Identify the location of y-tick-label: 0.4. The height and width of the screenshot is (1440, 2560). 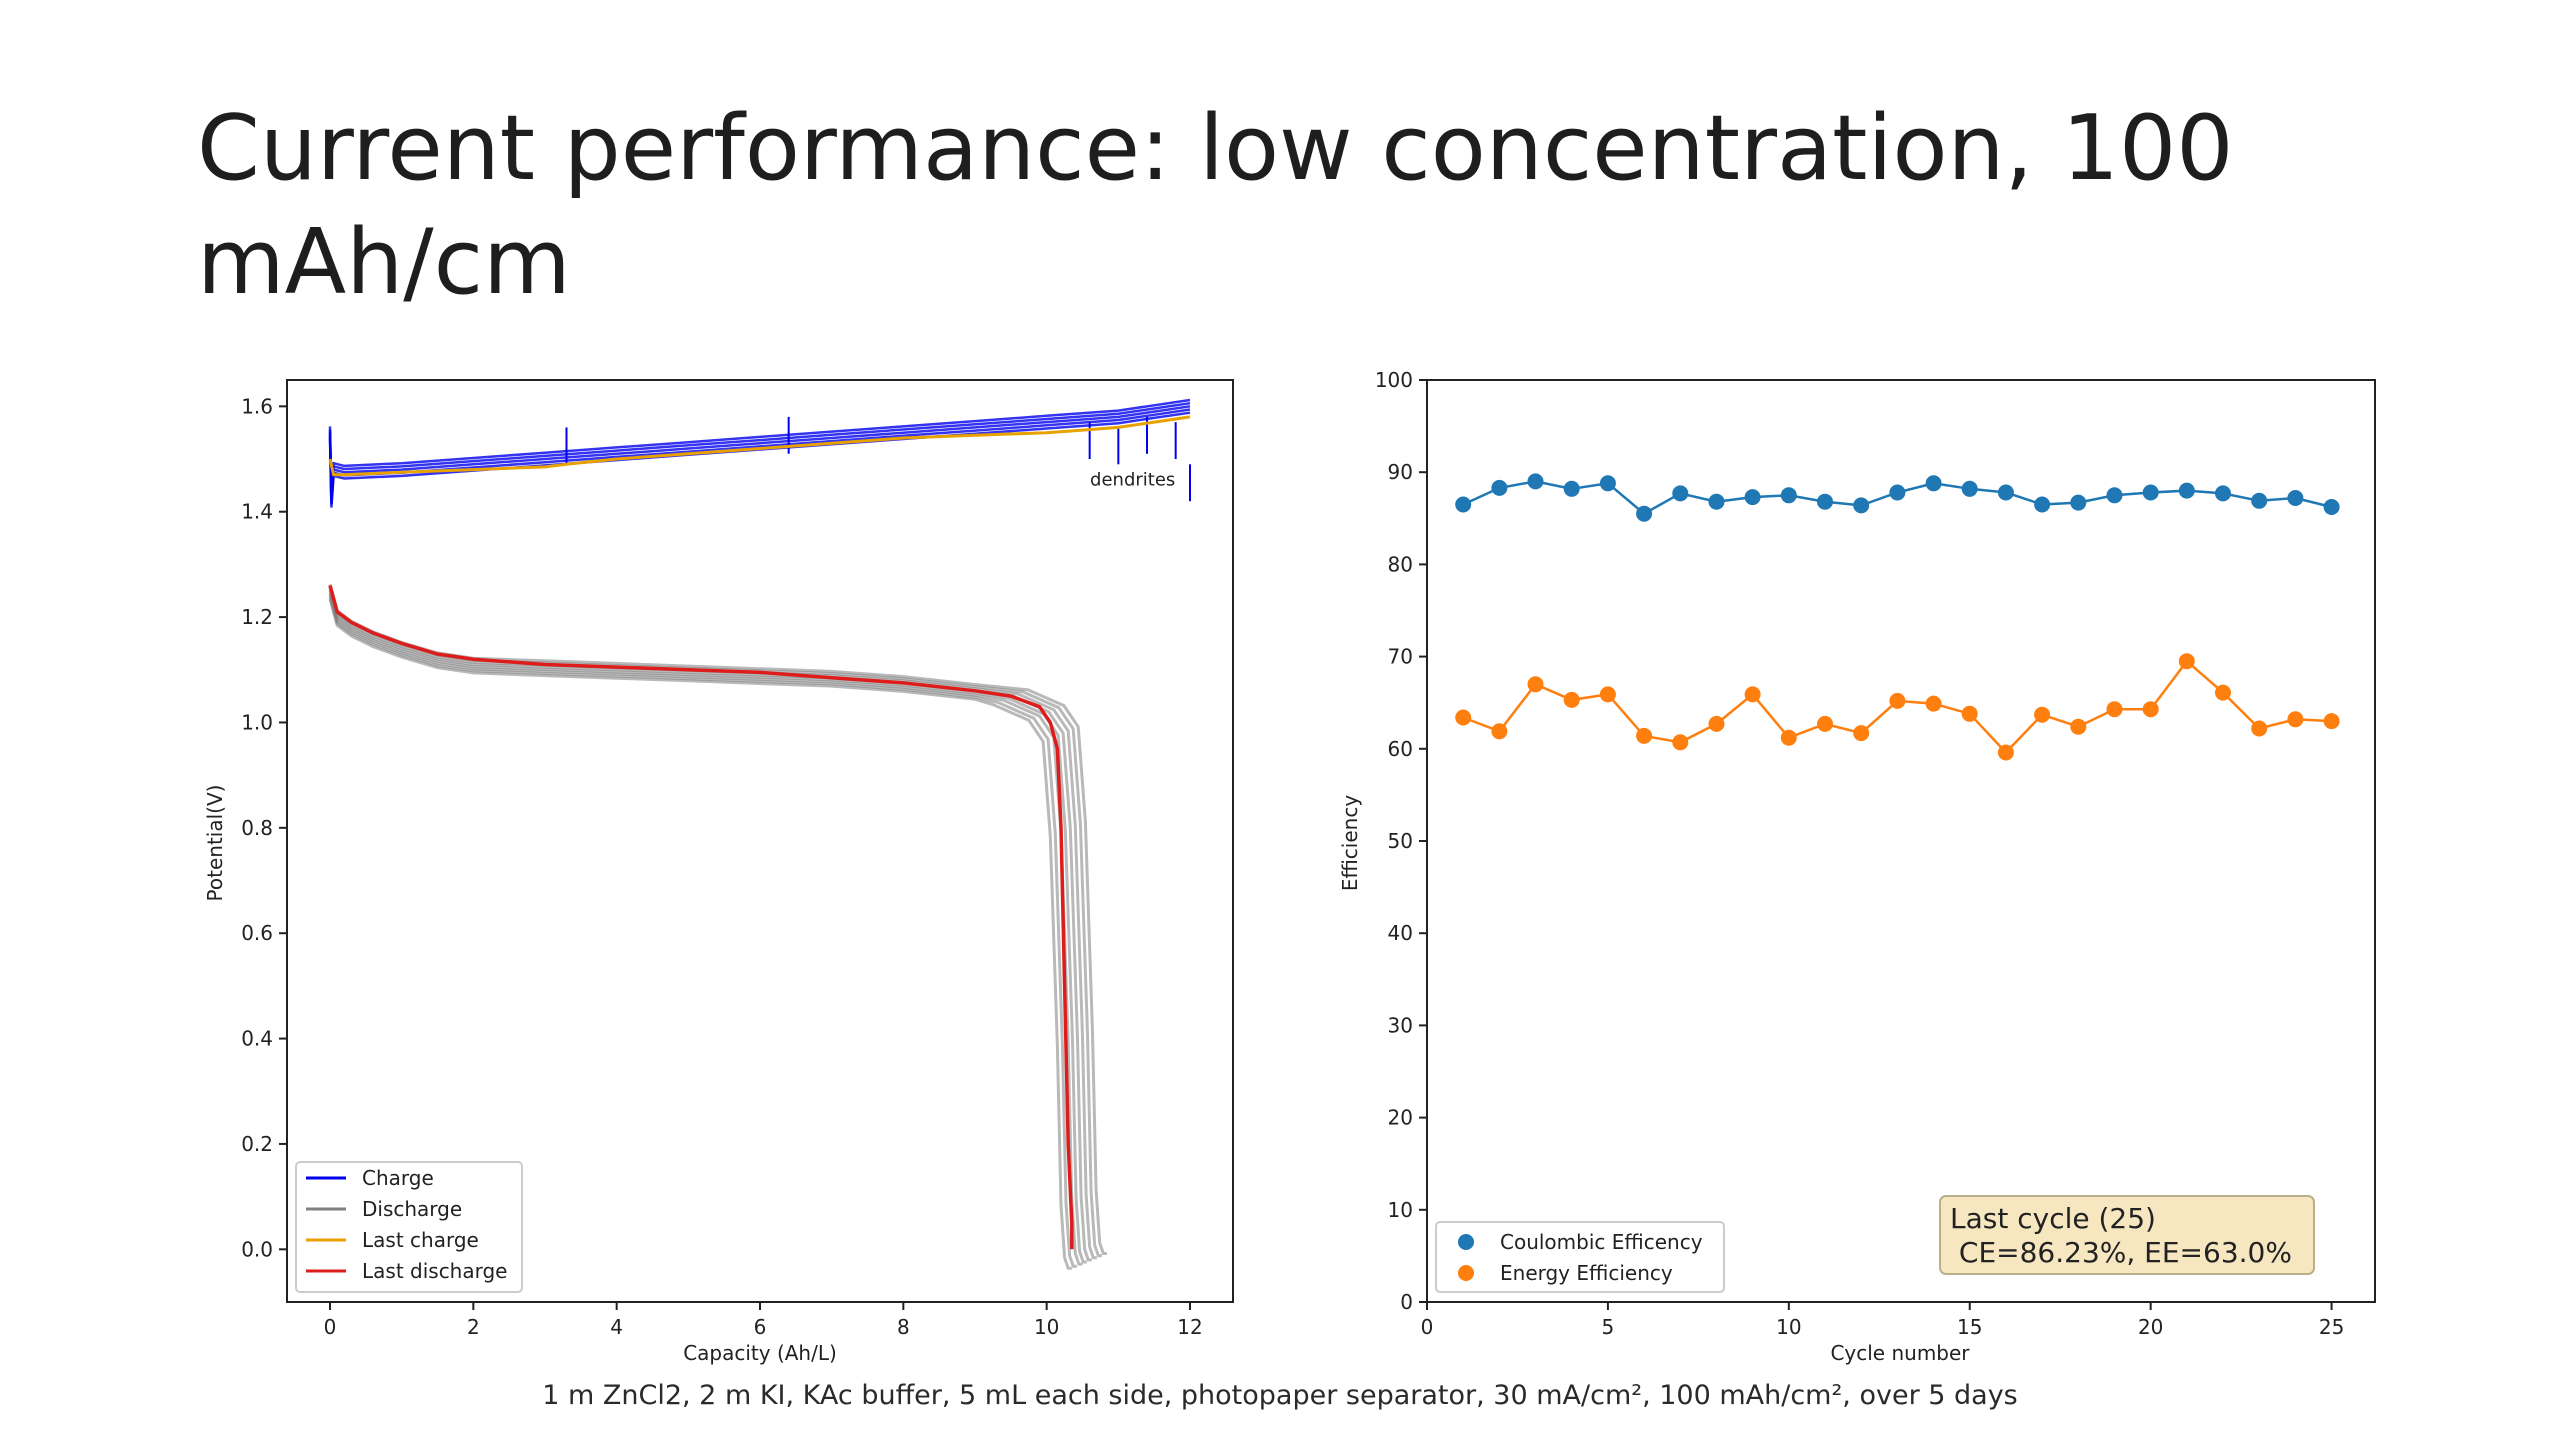
(257, 1039).